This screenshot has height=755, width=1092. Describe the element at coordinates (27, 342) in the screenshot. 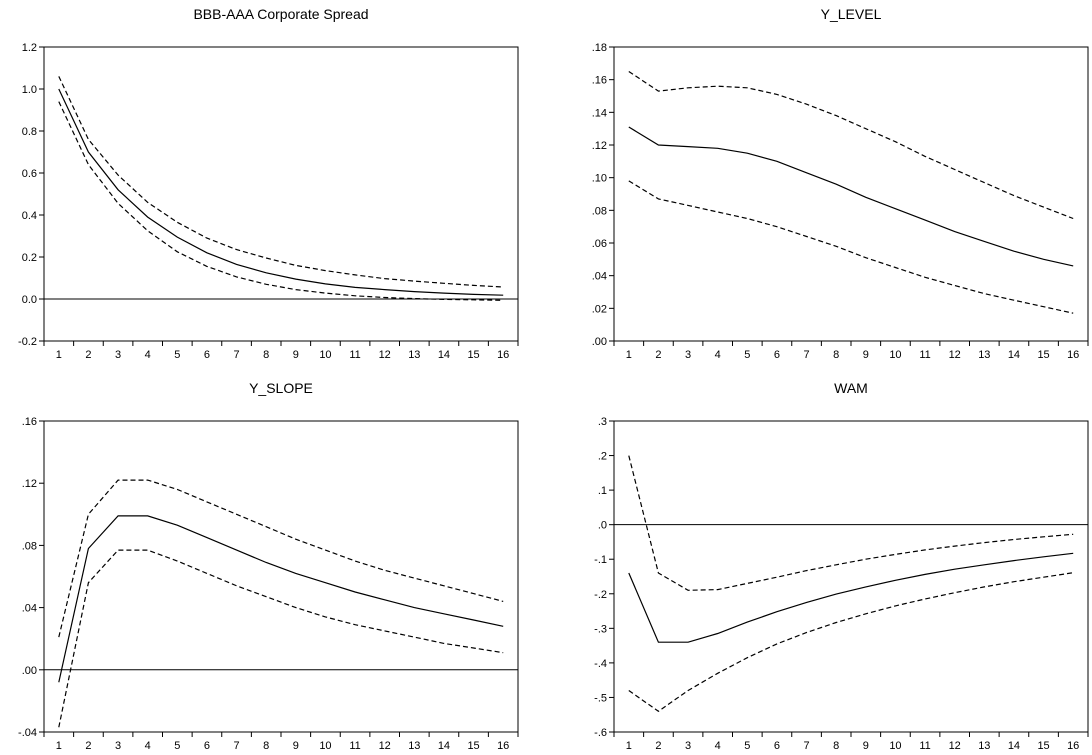

I see `y-tick-label: -0.2` at that location.